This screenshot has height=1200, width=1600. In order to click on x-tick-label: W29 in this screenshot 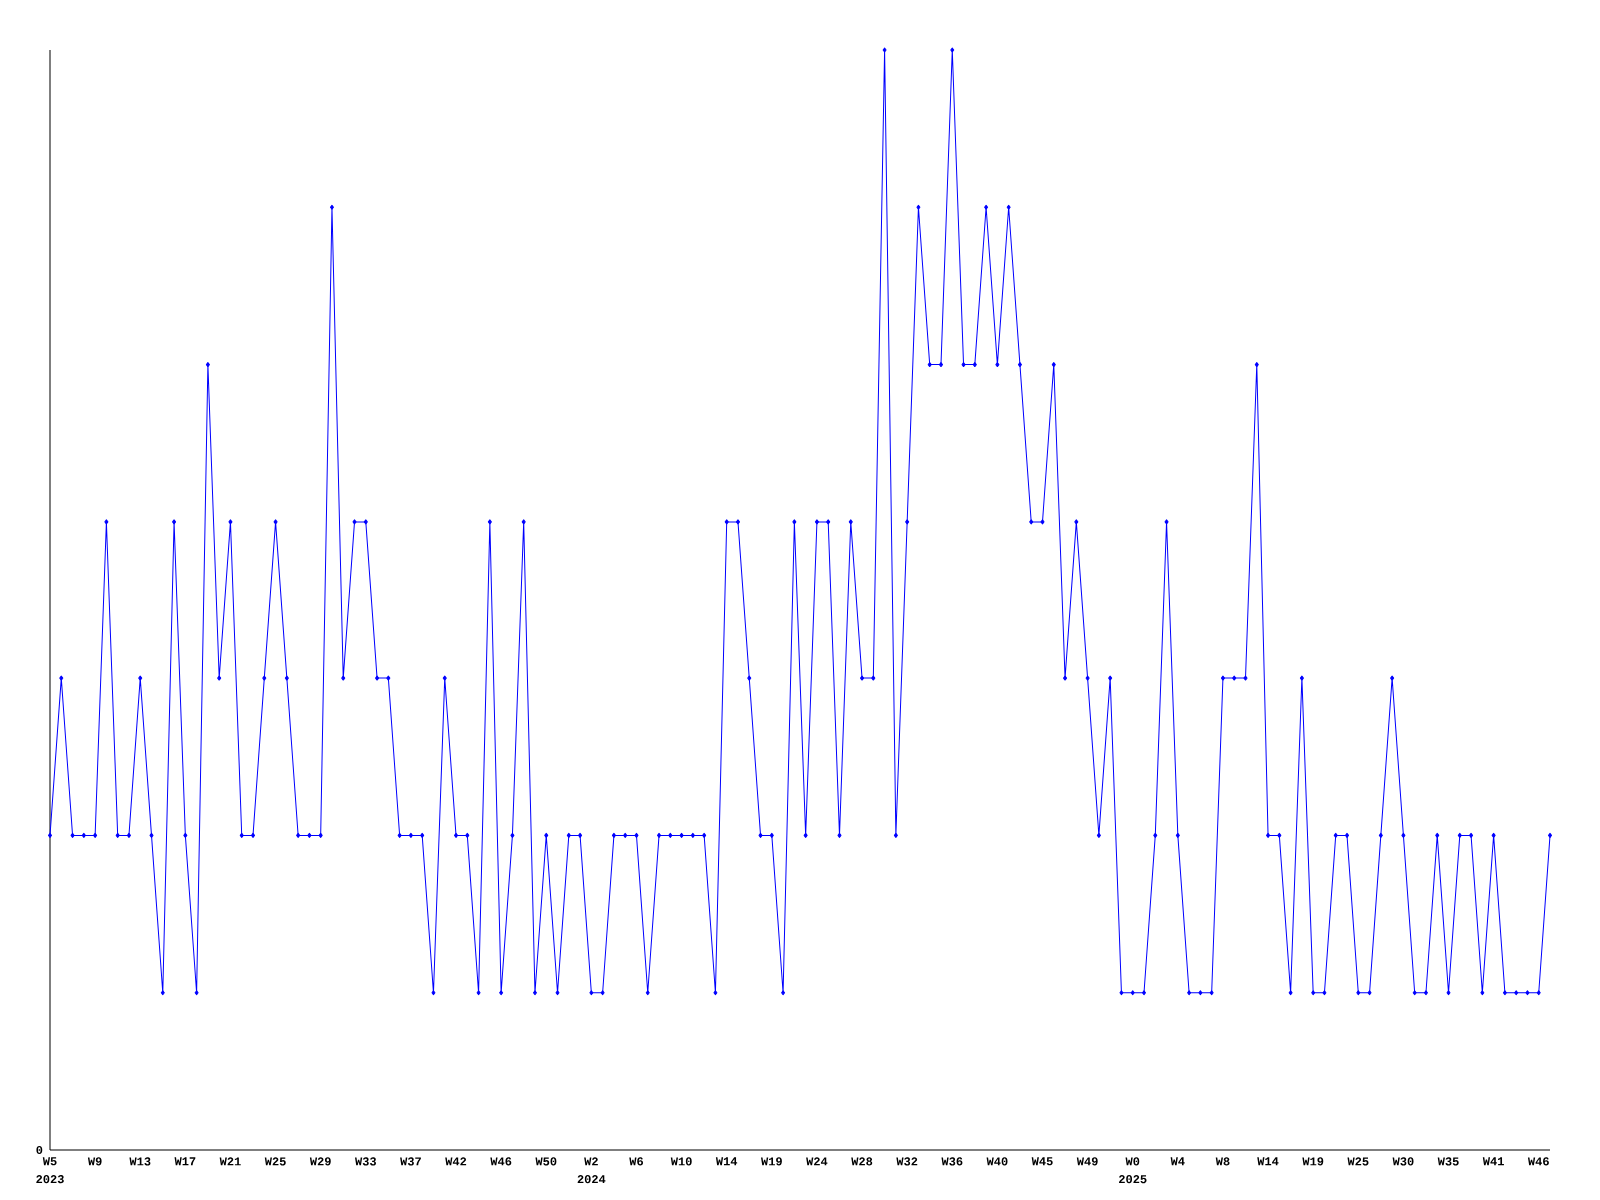, I will do `click(320, 1161)`.